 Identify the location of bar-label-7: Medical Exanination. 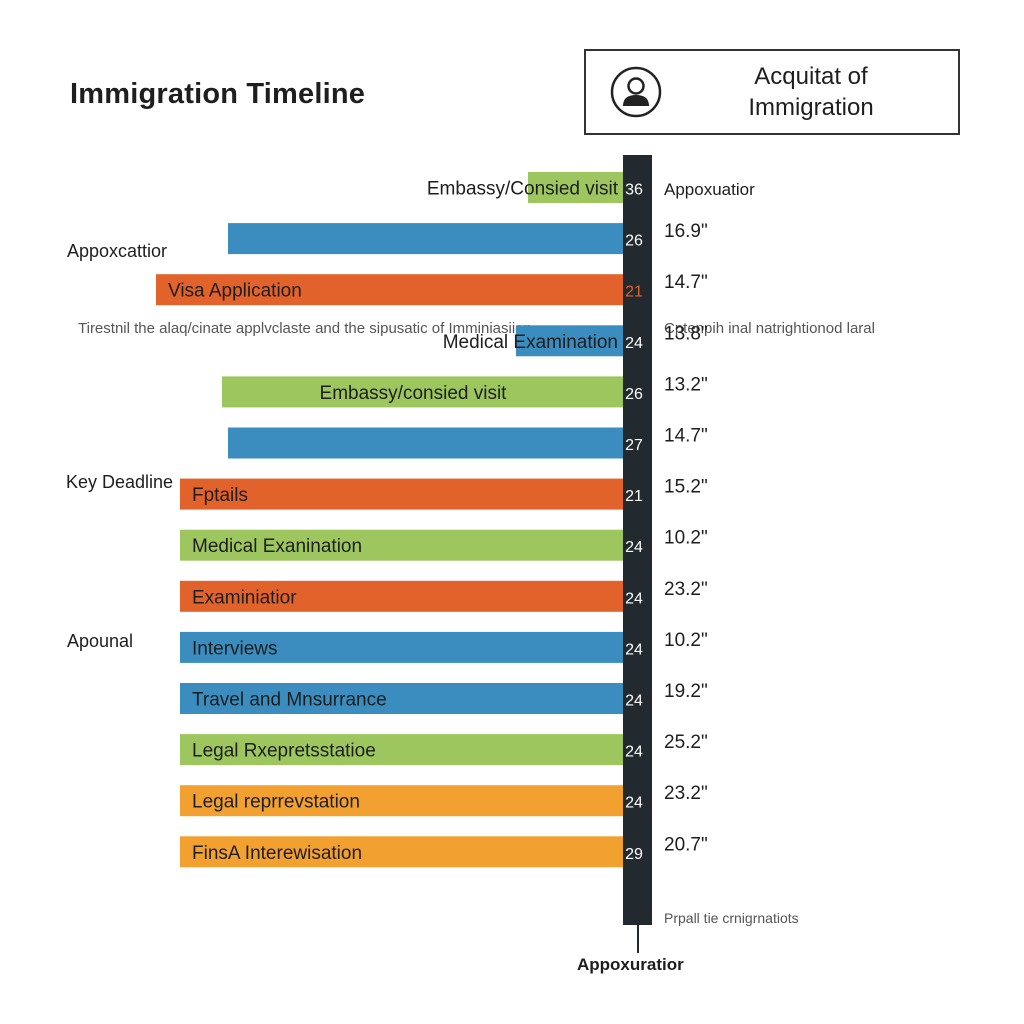
(277, 546).